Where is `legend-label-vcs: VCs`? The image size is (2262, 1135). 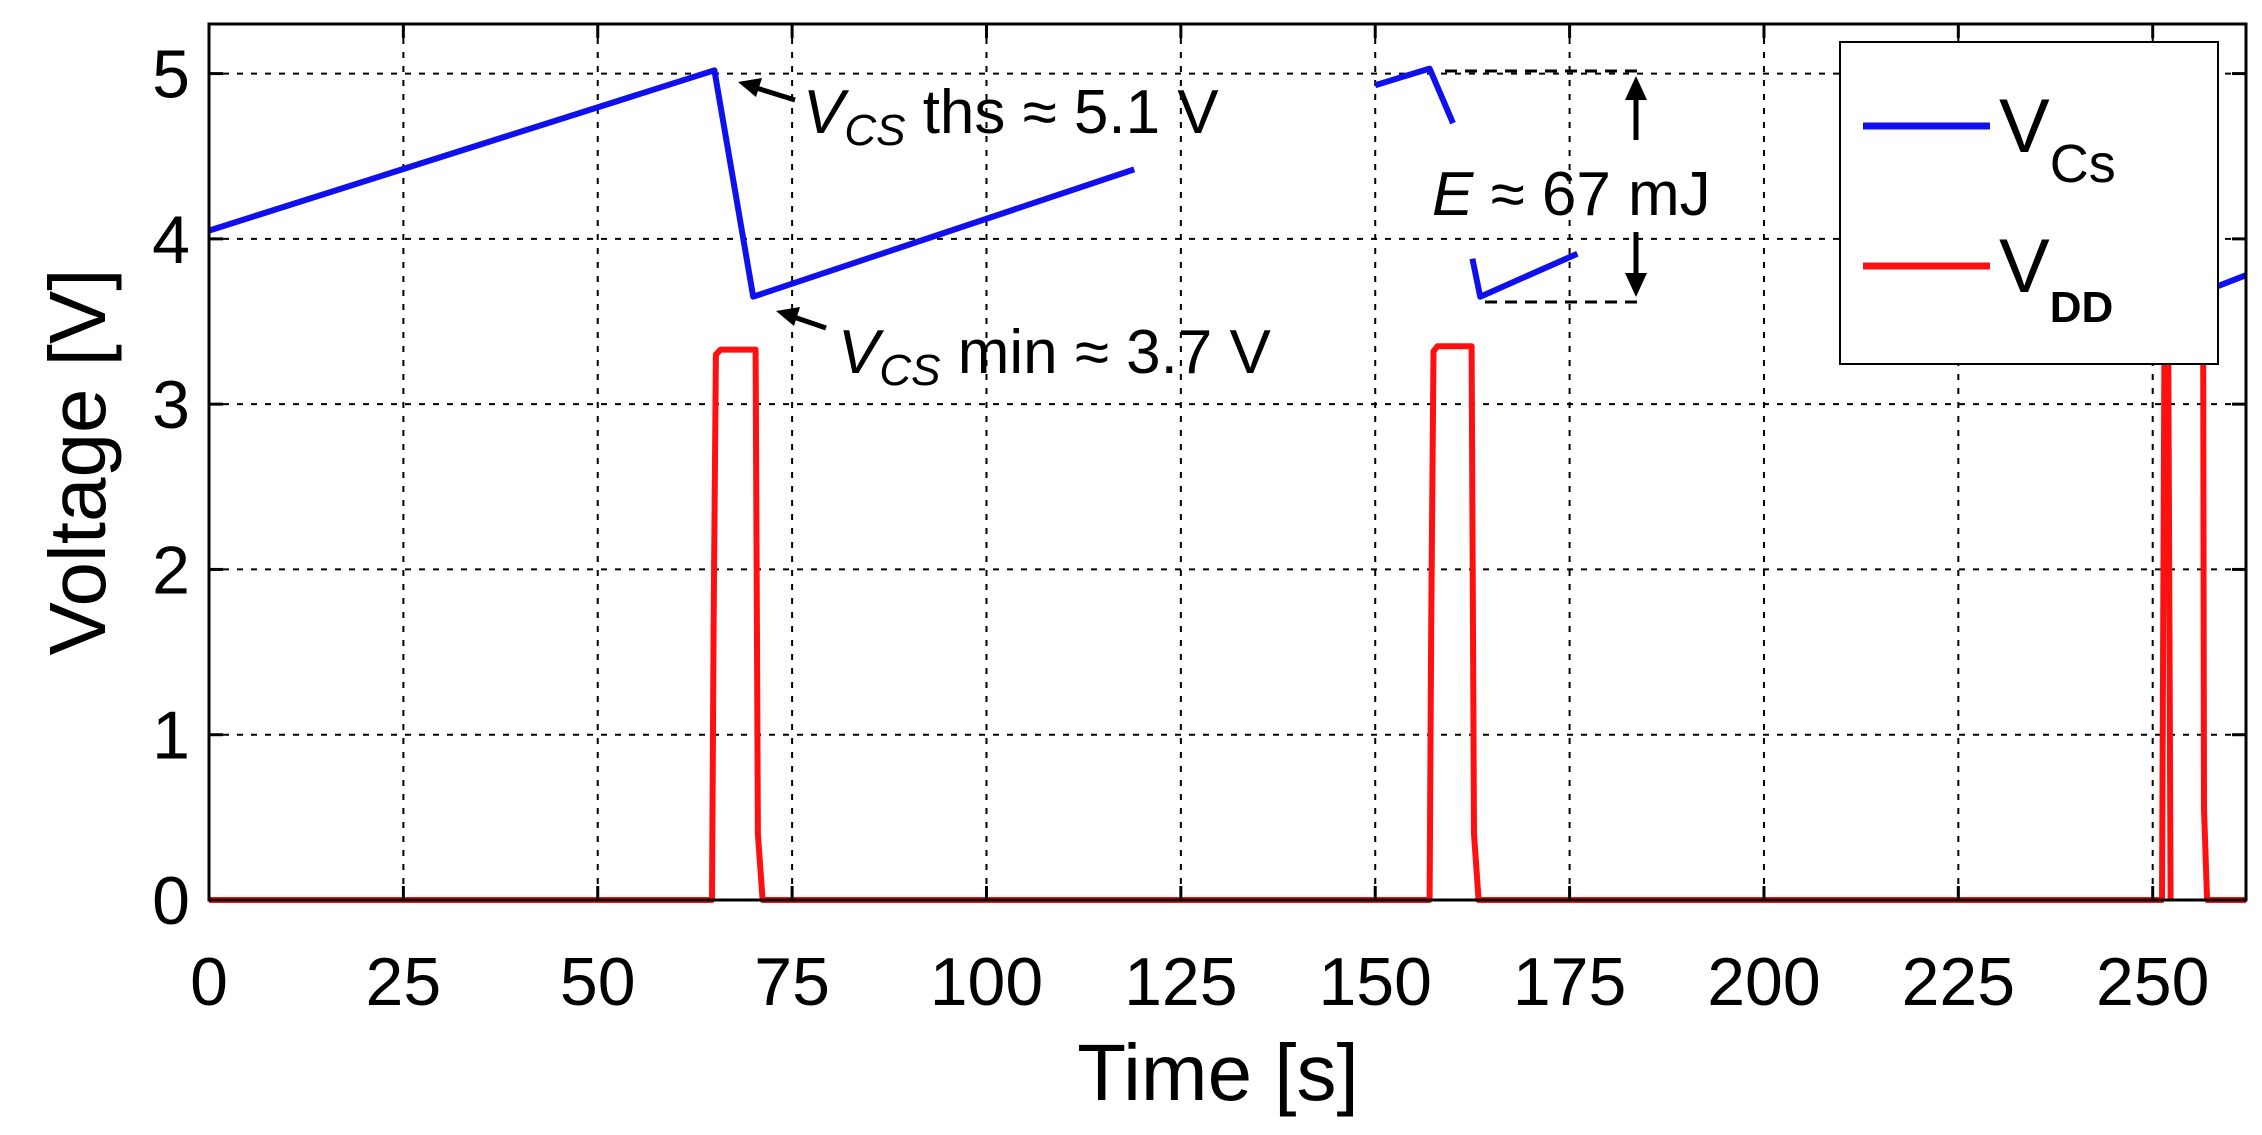 legend-label-vcs: VCs is located at coordinates (2057, 139).